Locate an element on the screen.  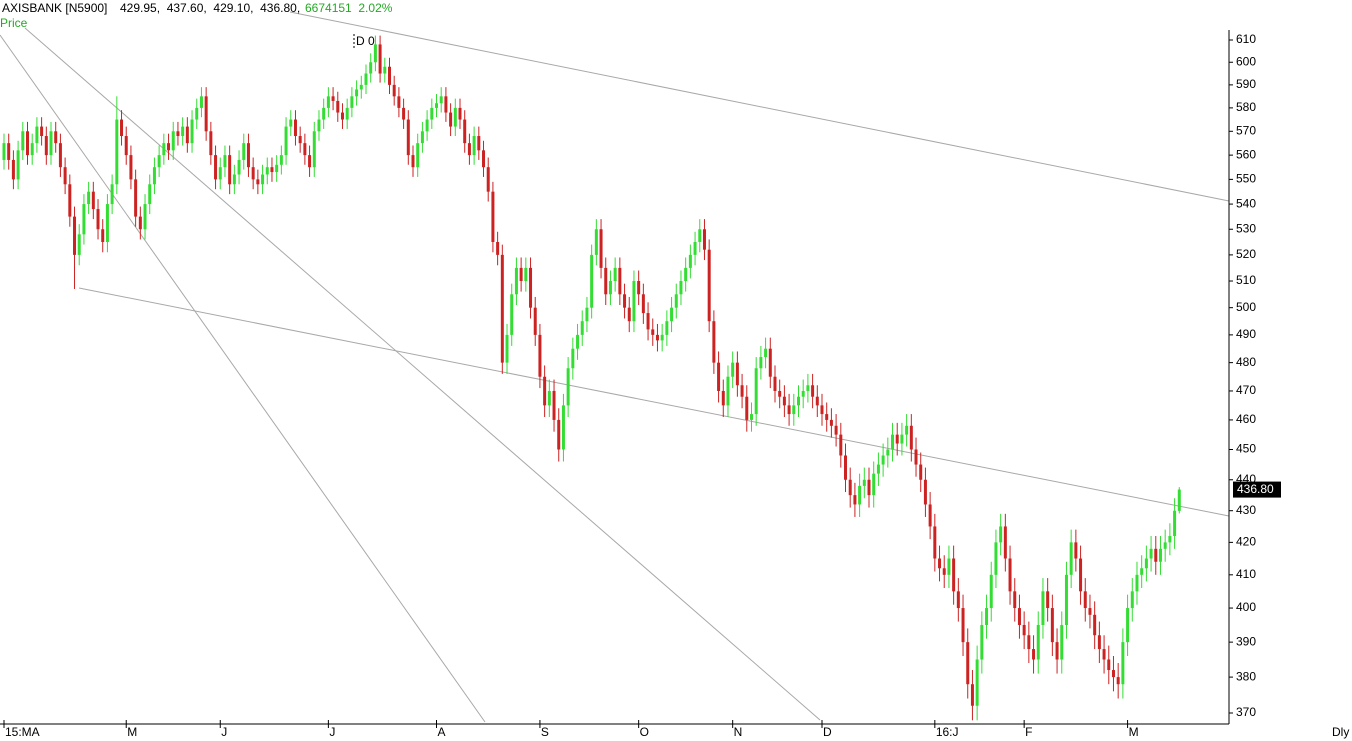
x-tick-label: 15:MA is located at coordinates (22, 732).